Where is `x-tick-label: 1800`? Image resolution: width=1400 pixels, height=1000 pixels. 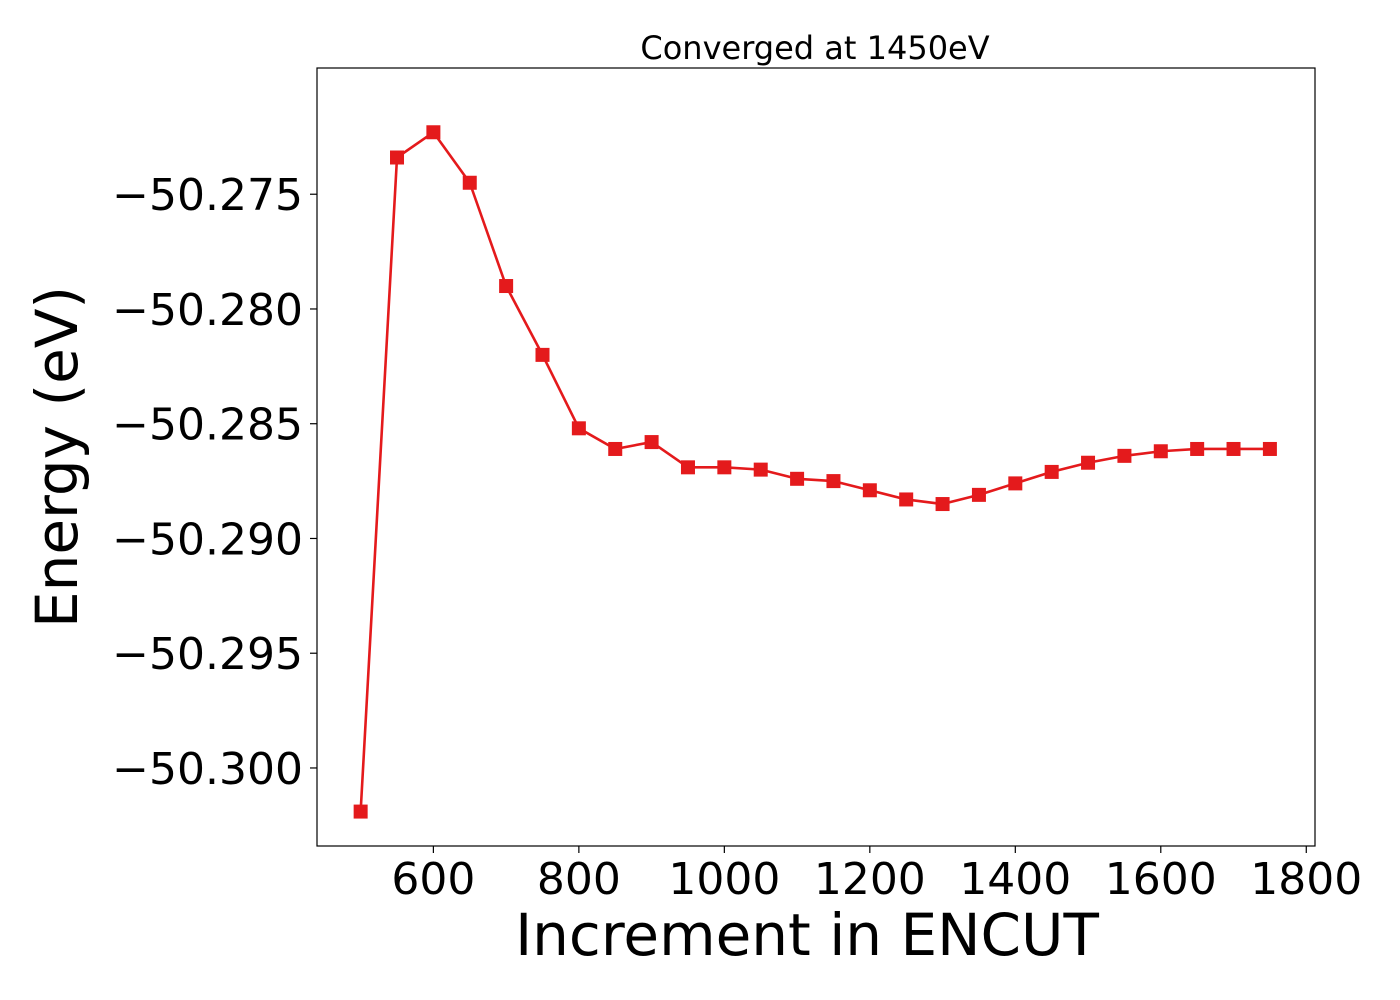
x-tick-label: 1800 is located at coordinates (1306, 879).